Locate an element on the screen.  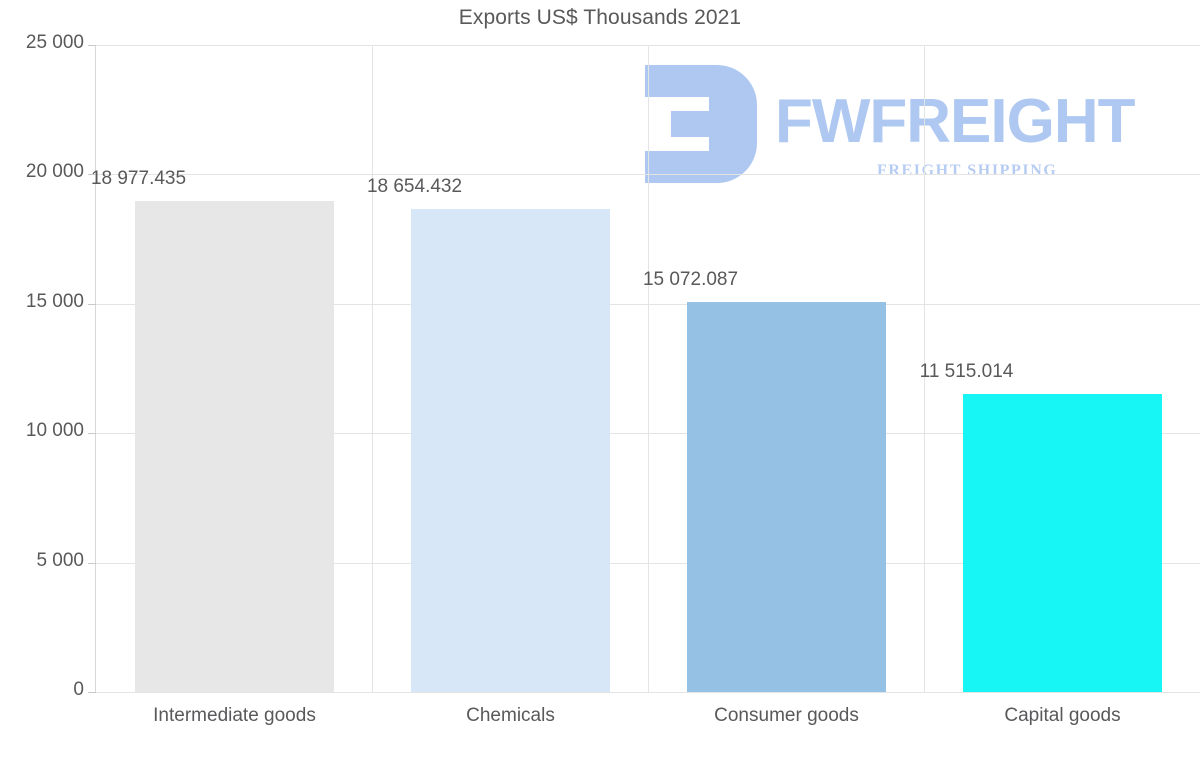
y-axis-line is located at coordinates (95, 369).